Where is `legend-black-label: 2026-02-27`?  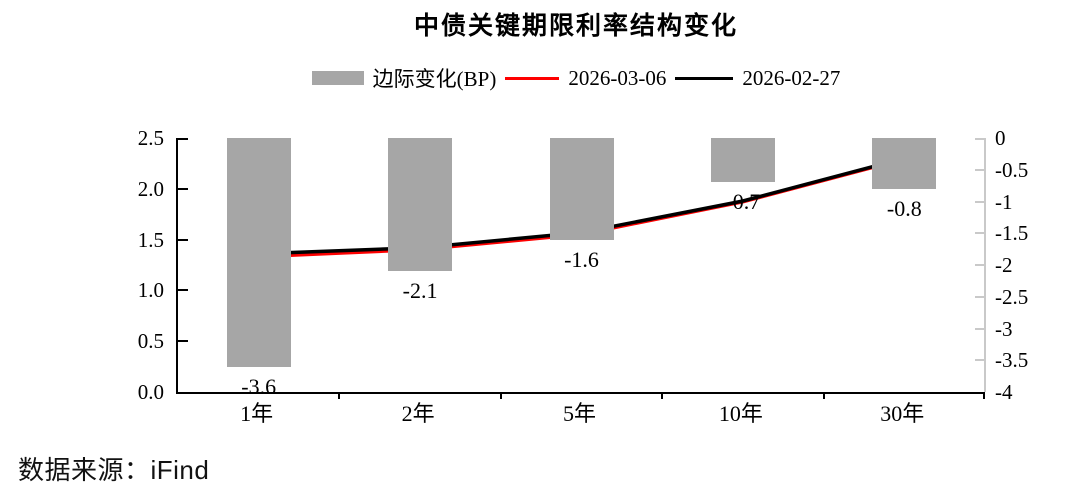
legend-black-label: 2026-02-27 is located at coordinates (791, 77).